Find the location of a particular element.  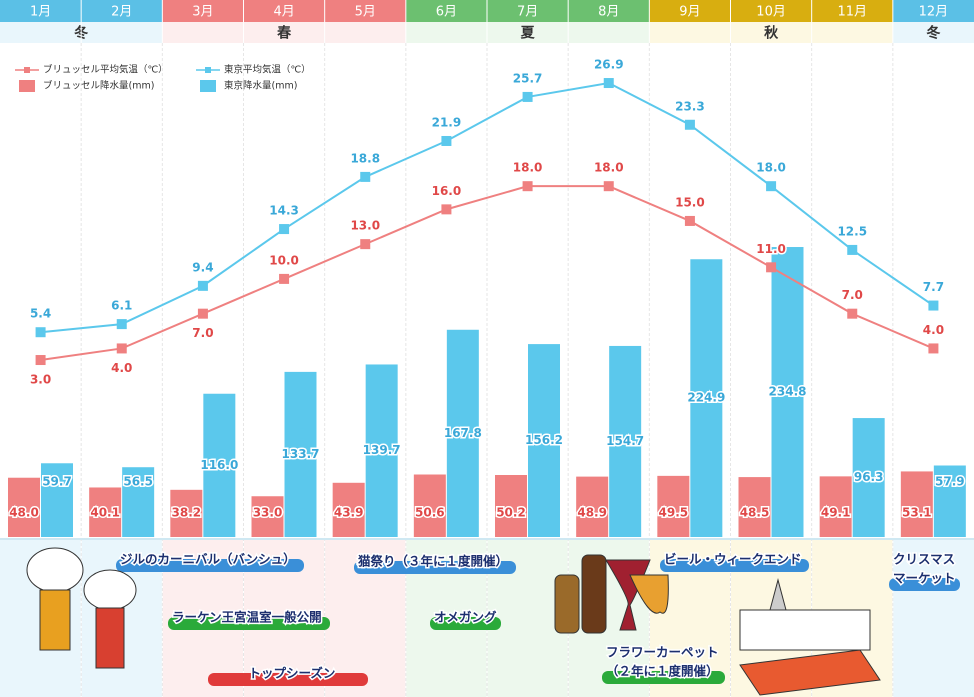

bar-value-label: 56.5 is located at coordinates (138, 482).